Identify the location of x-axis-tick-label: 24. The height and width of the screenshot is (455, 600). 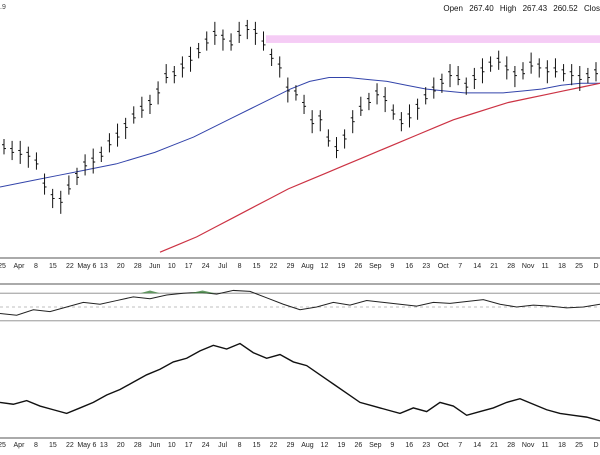
(206, 266).